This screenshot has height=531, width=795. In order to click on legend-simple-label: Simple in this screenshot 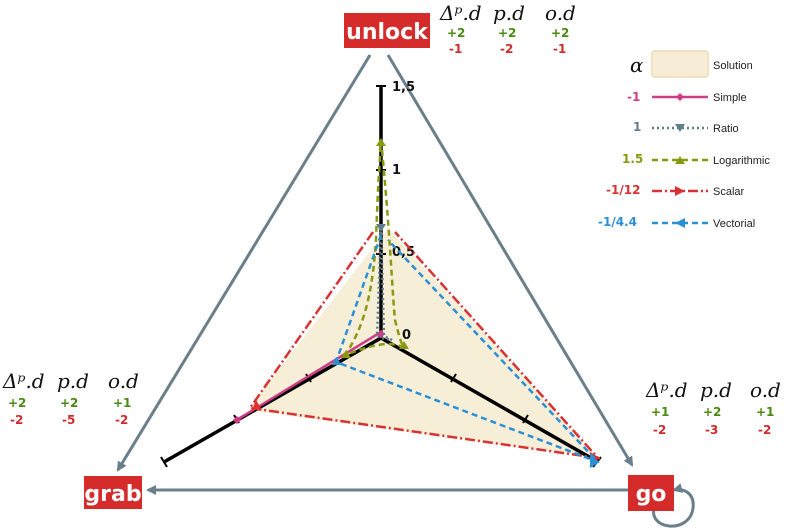, I will do `click(730, 98)`.